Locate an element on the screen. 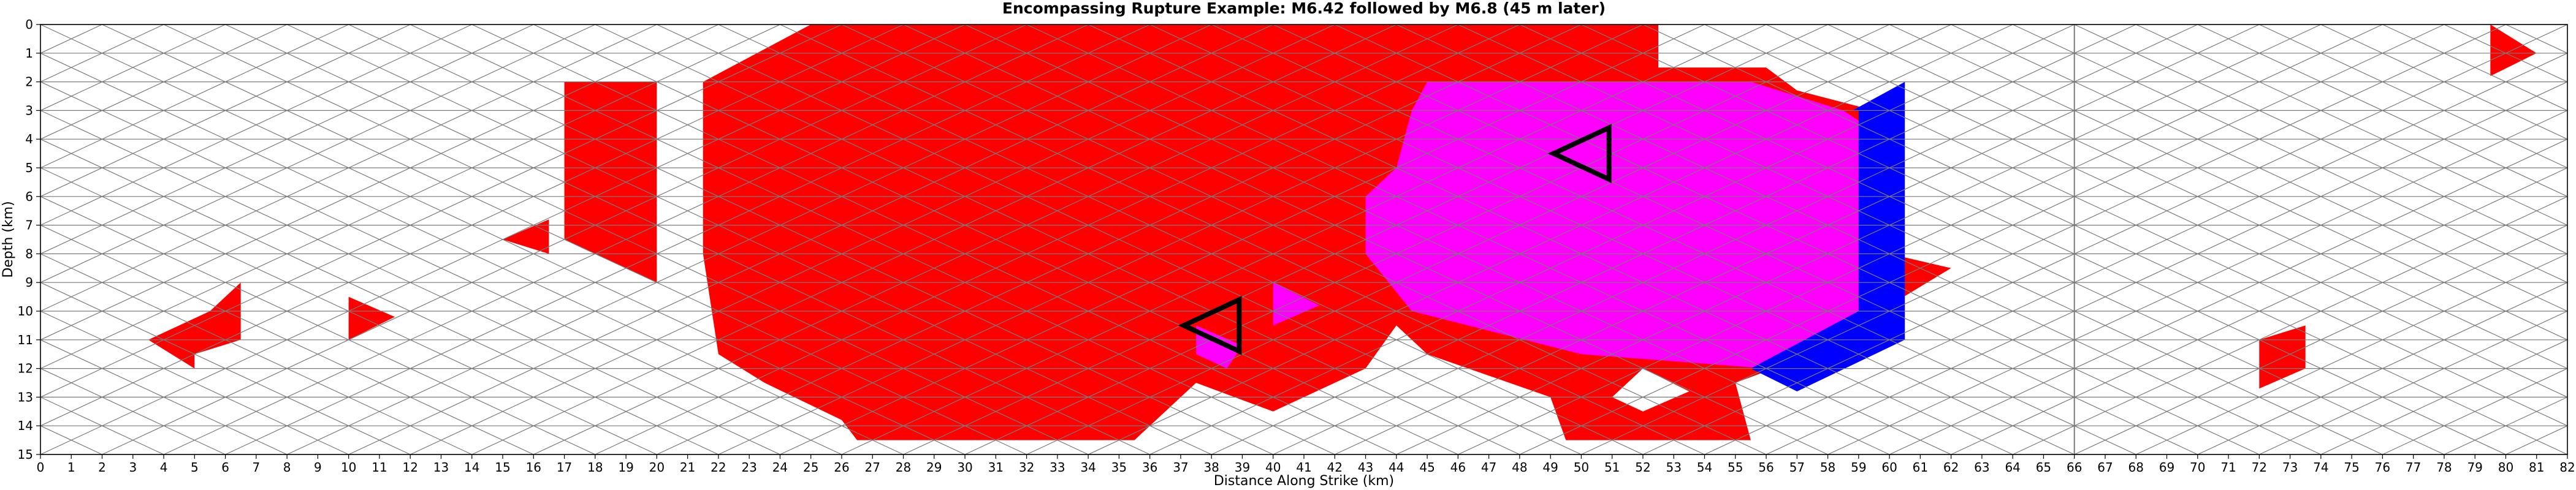 Image resolution: width=2576 pixels, height=490 pixels. y-tick-label: 4 is located at coordinates (29, 139).